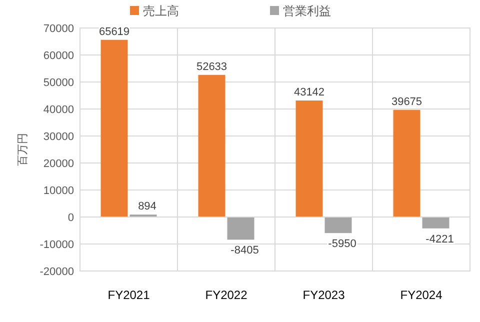 The image size is (480, 322). I want to click on y-tick-label: -20000, so click(57, 272).